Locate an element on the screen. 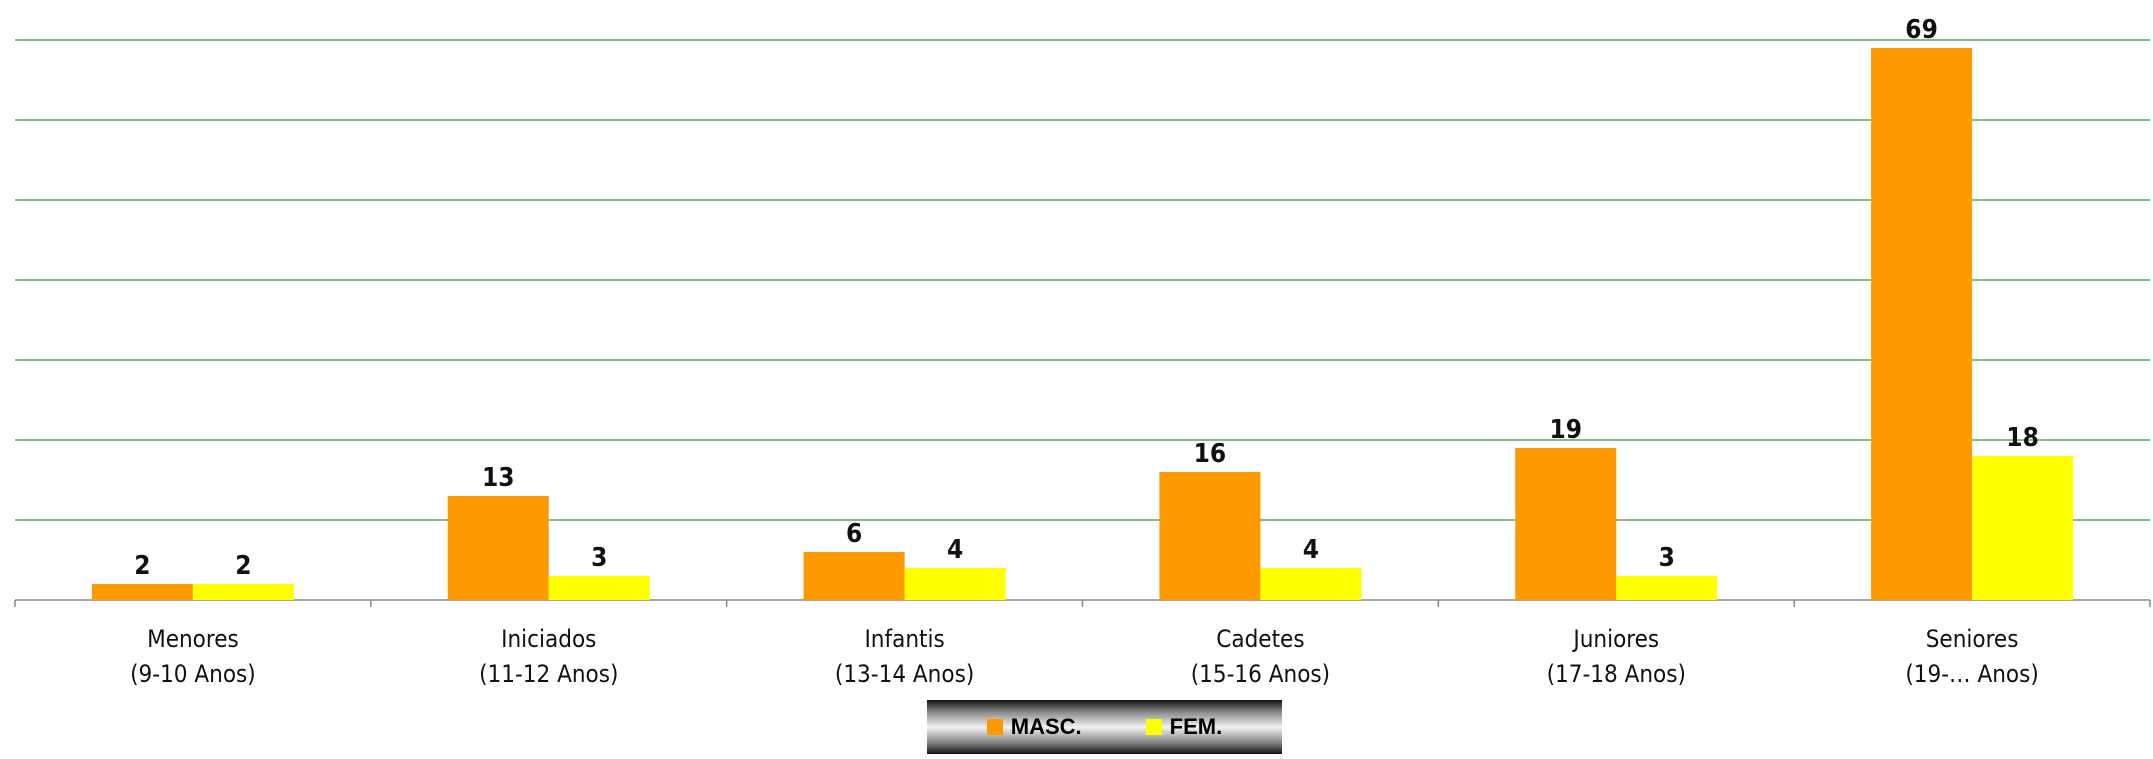 This screenshot has width=2153, height=759. x-tick-label: (15-16 Anos) is located at coordinates (1260, 674).